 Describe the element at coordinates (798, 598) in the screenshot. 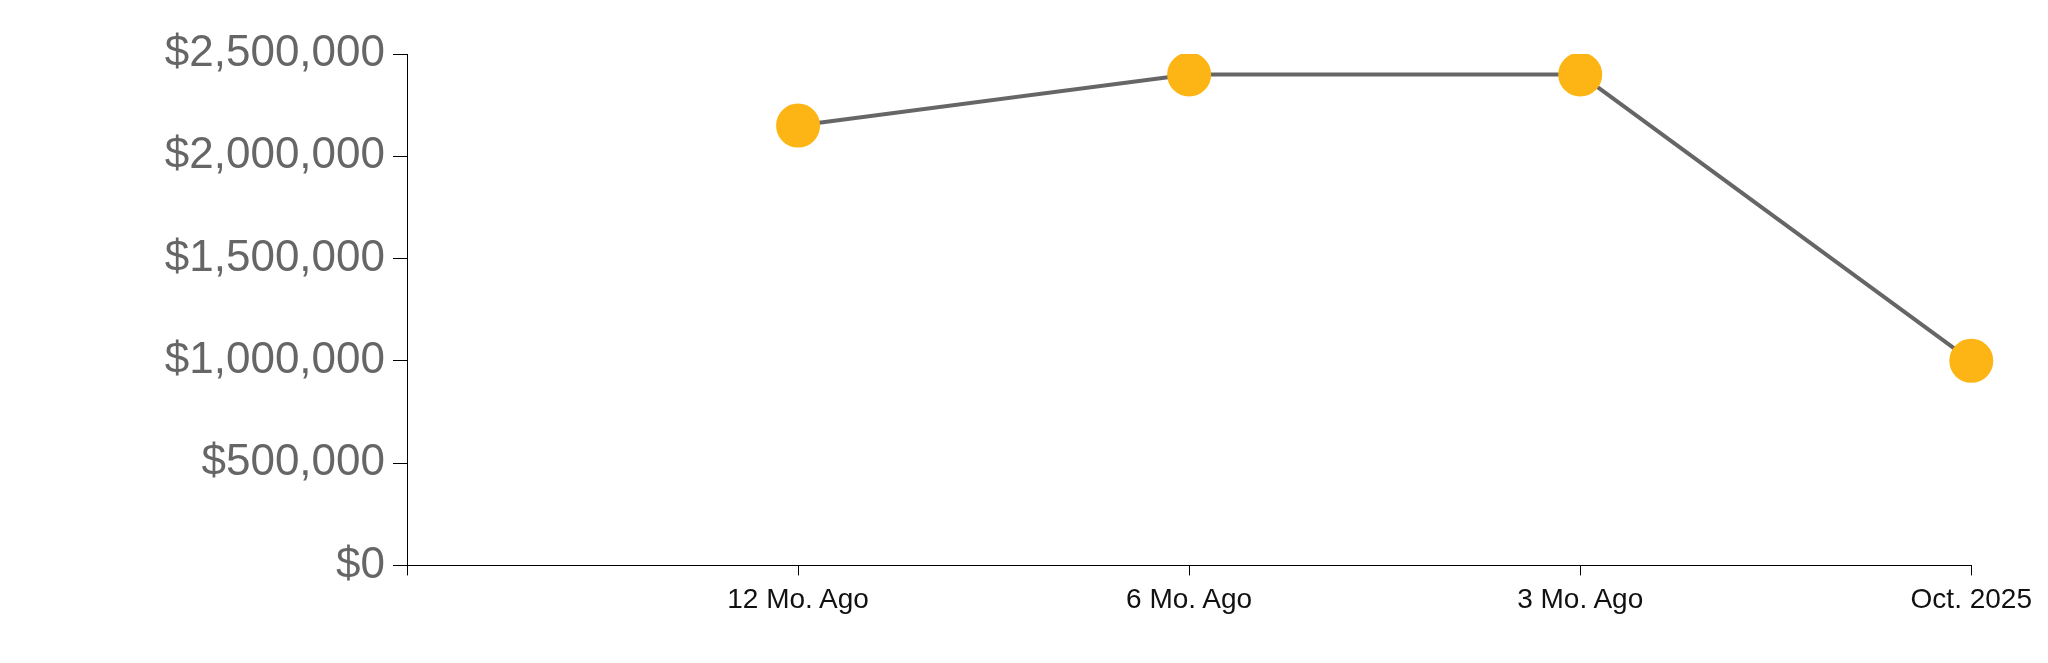

I see `x-tick-label: 12 Mo. Ago` at that location.